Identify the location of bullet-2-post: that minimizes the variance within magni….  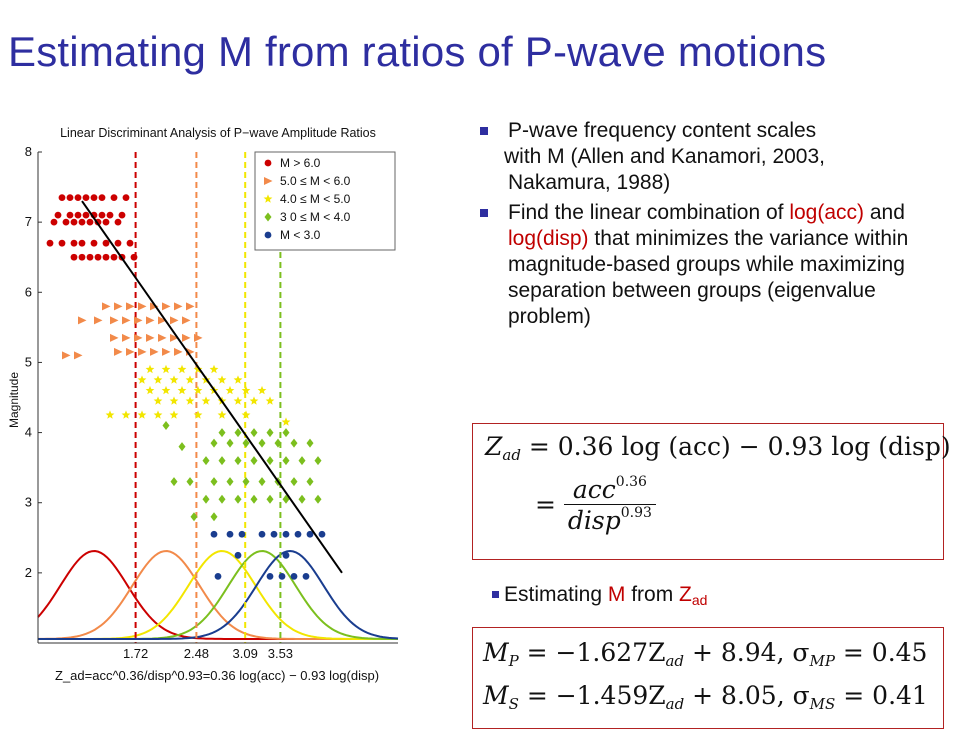
(708, 277).